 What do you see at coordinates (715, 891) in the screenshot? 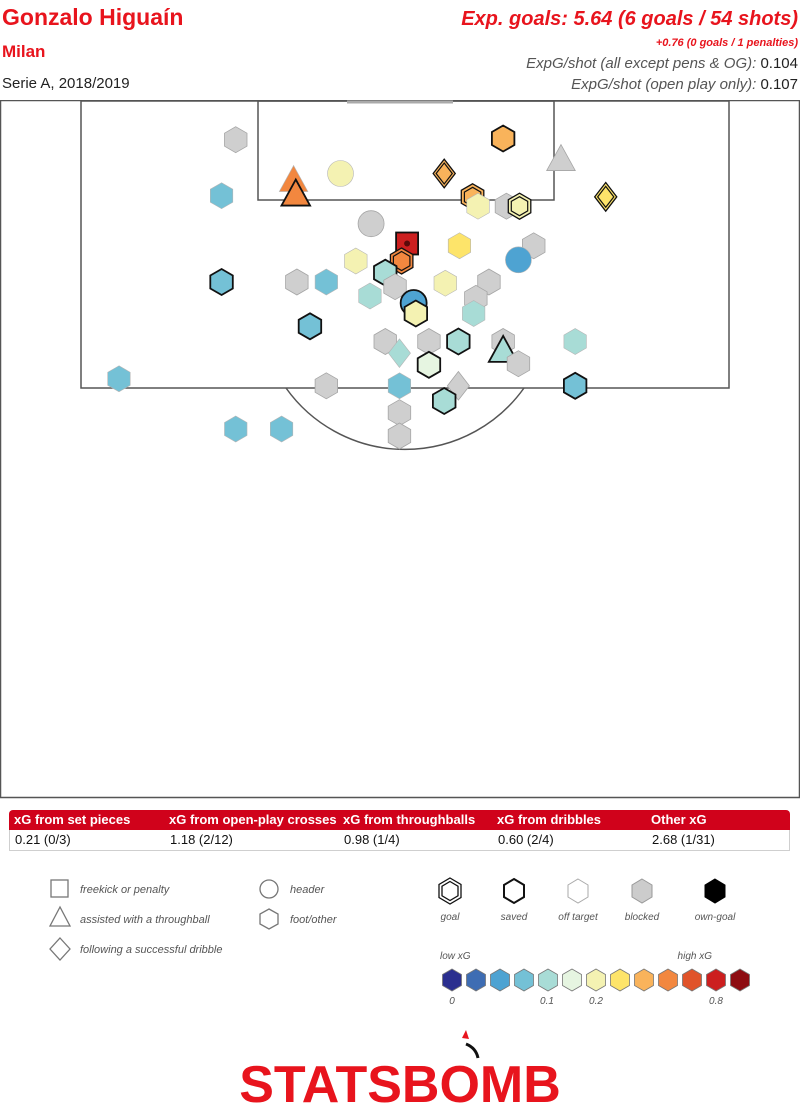
I see `outcome-own-goal-icon` at bounding box center [715, 891].